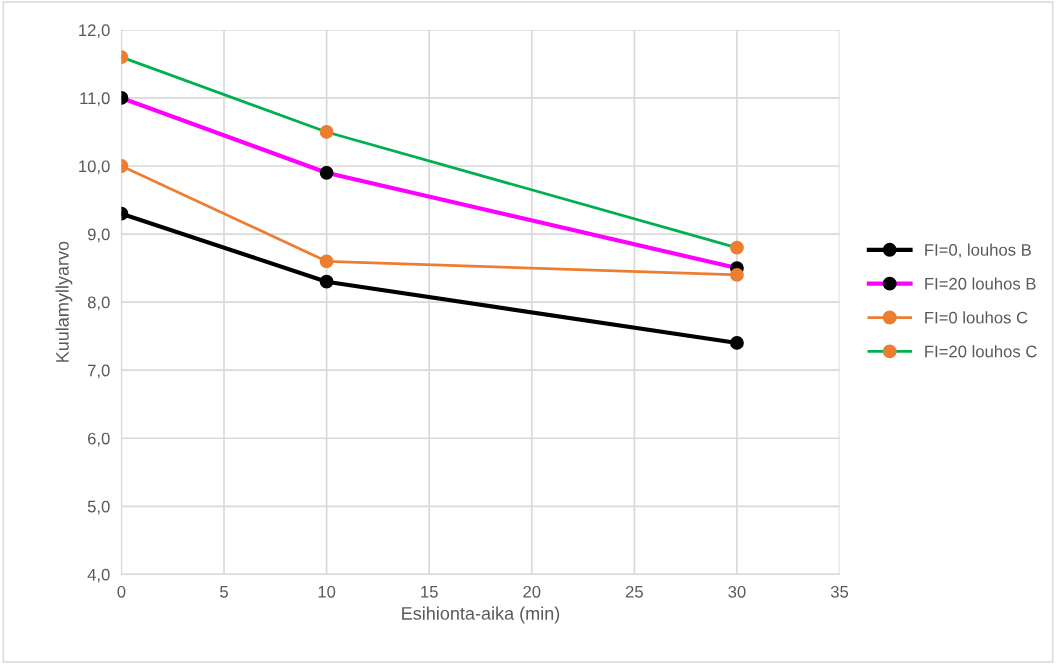 The height and width of the screenshot is (664, 1056). I want to click on x-tick-label: 10, so click(327, 591).